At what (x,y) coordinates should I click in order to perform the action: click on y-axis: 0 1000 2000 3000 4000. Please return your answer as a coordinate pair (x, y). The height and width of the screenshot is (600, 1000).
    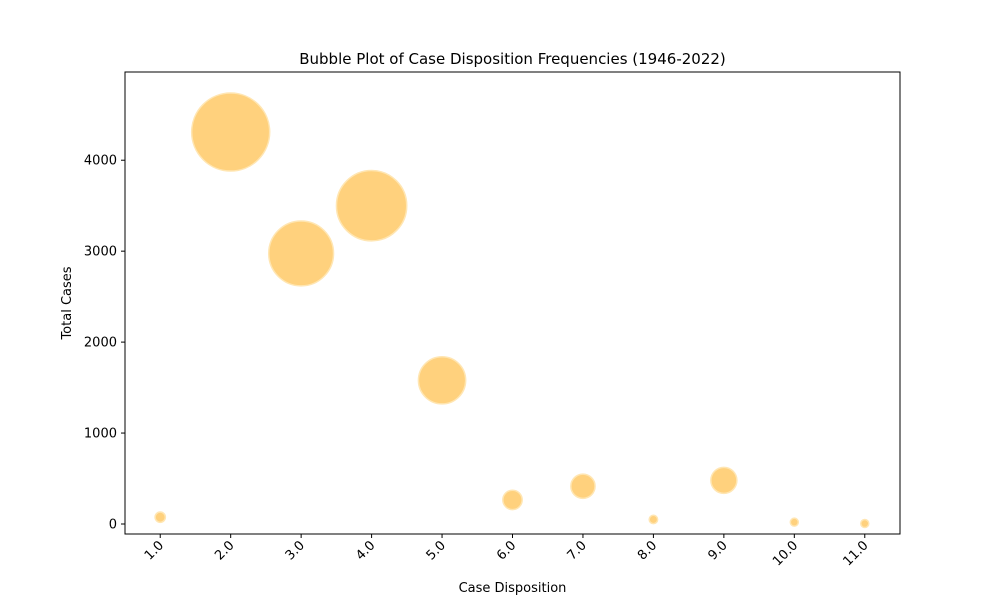
    Looking at the image, I should click on (104, 343).